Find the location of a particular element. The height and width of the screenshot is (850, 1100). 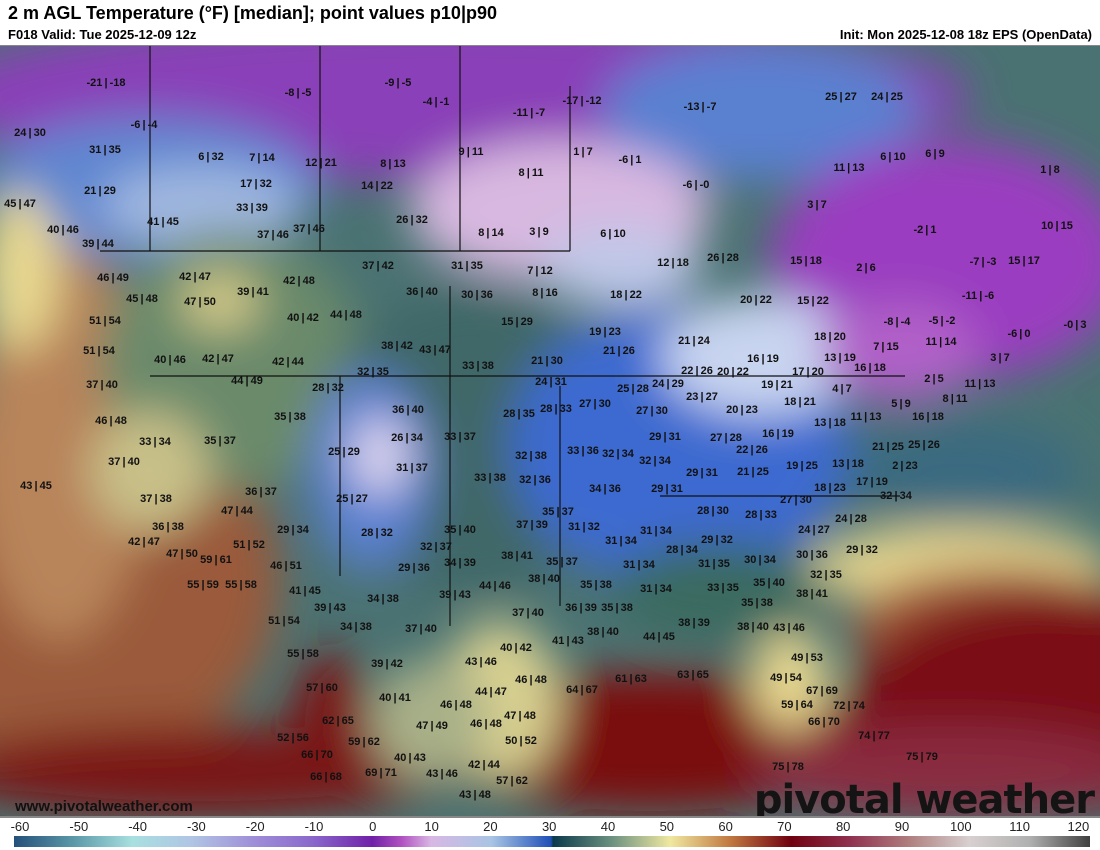

point-value: 21 | 29 is located at coordinates (100, 191).